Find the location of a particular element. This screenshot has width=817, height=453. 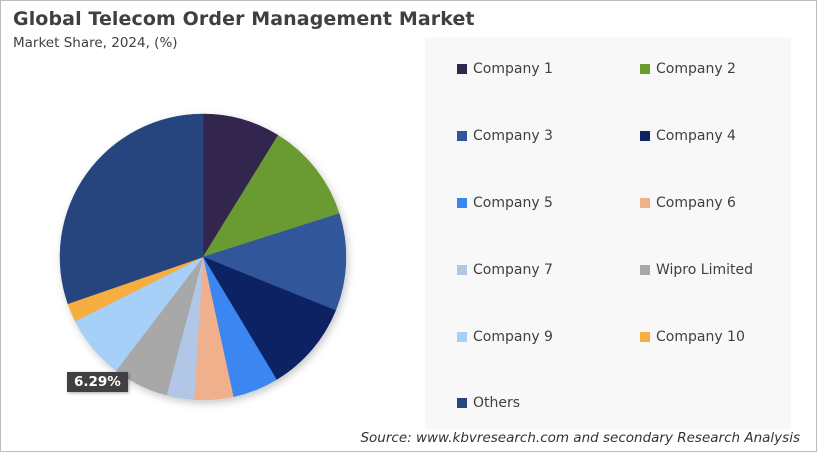

legend-item-company-9: Company 9 is located at coordinates (505, 337).